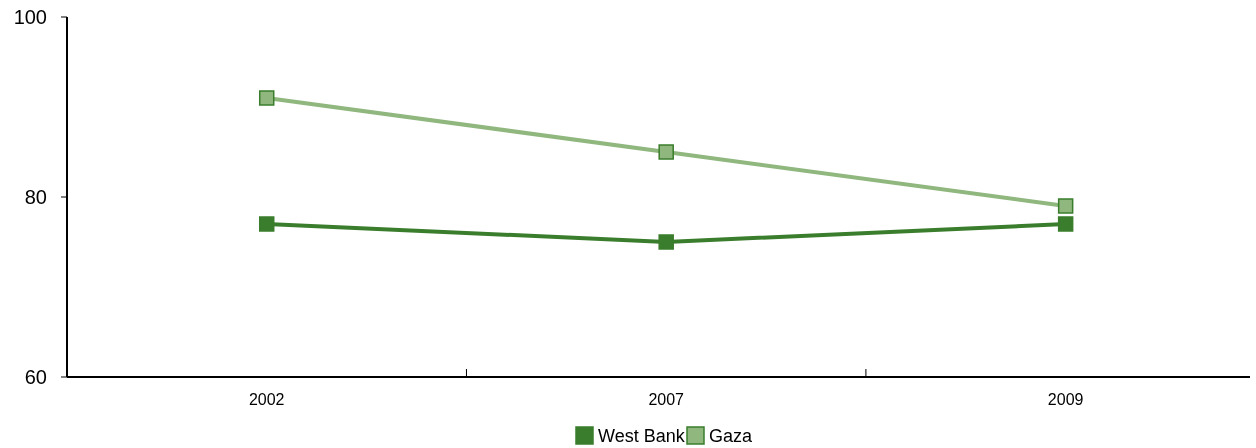 This screenshot has height=448, width=1256. Describe the element at coordinates (642, 436) in the screenshot. I see `legend-label: West Bank` at that location.